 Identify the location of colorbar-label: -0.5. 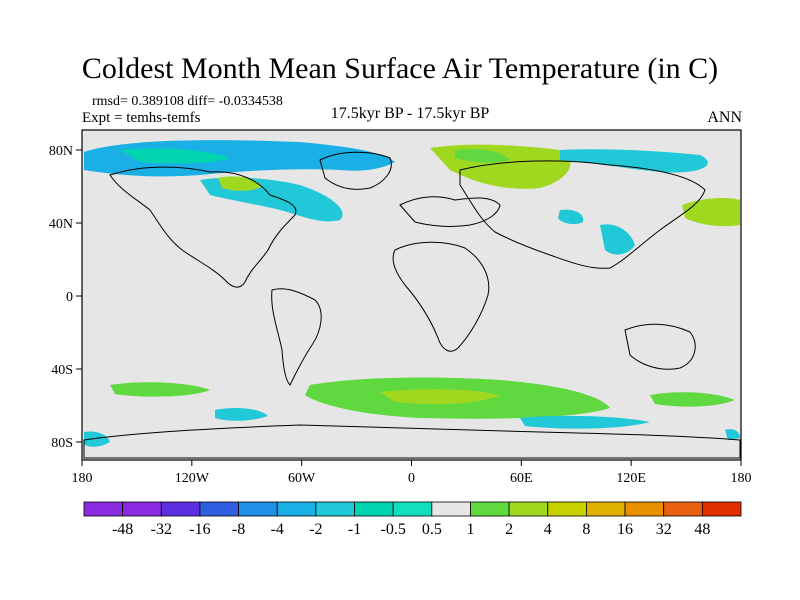
(393, 529).